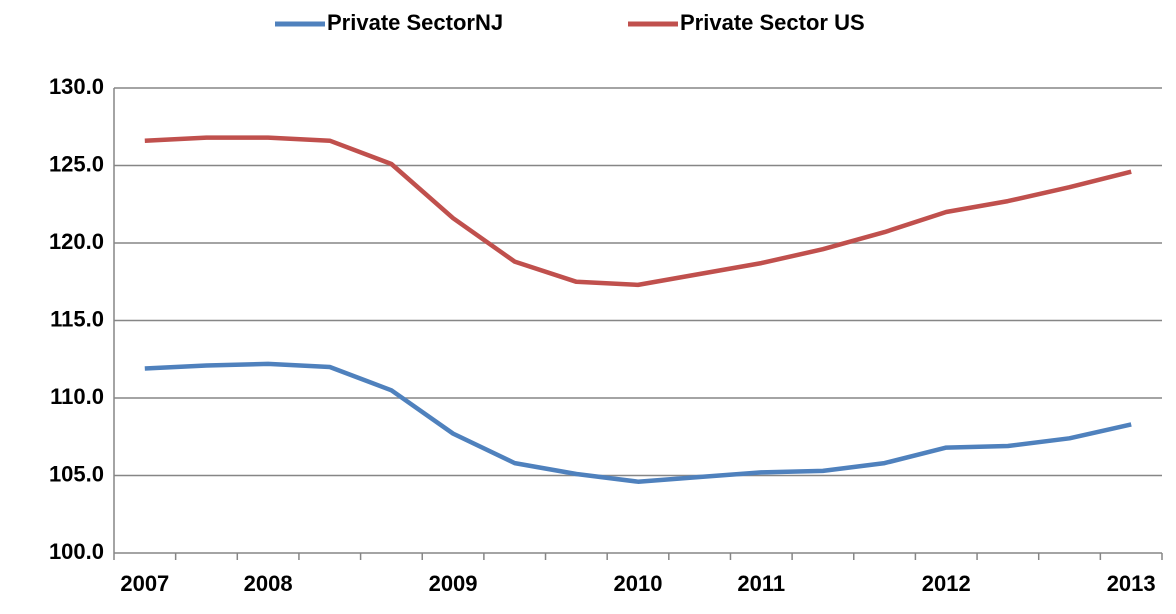 This screenshot has width=1176, height=614. I want to click on y-tick-label: 120.0, so click(76, 241).